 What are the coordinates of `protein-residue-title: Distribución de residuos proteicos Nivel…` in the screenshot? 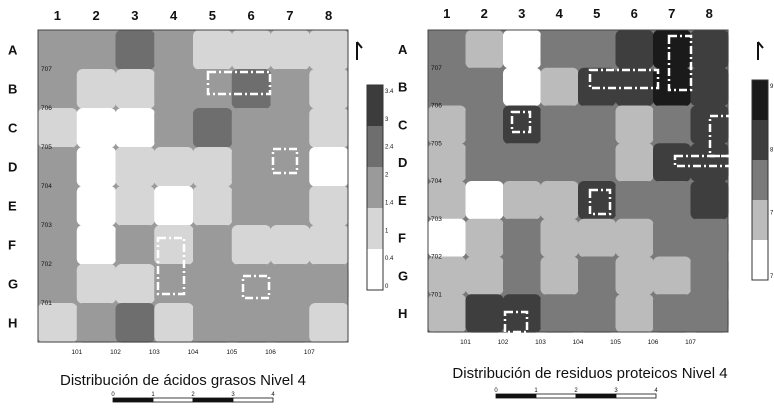 It's located at (589, 373).